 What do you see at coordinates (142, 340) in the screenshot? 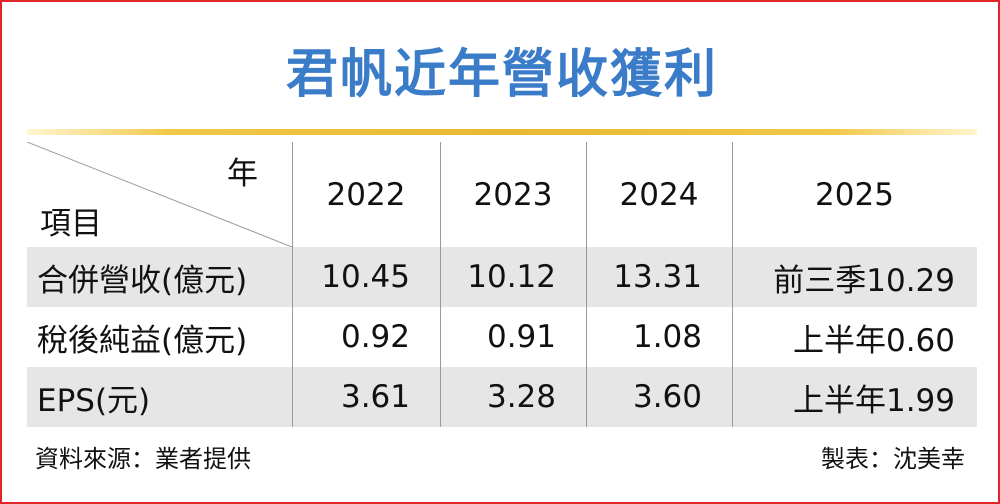
I see `row-label: 稅後純益(億元)` at bounding box center [142, 340].